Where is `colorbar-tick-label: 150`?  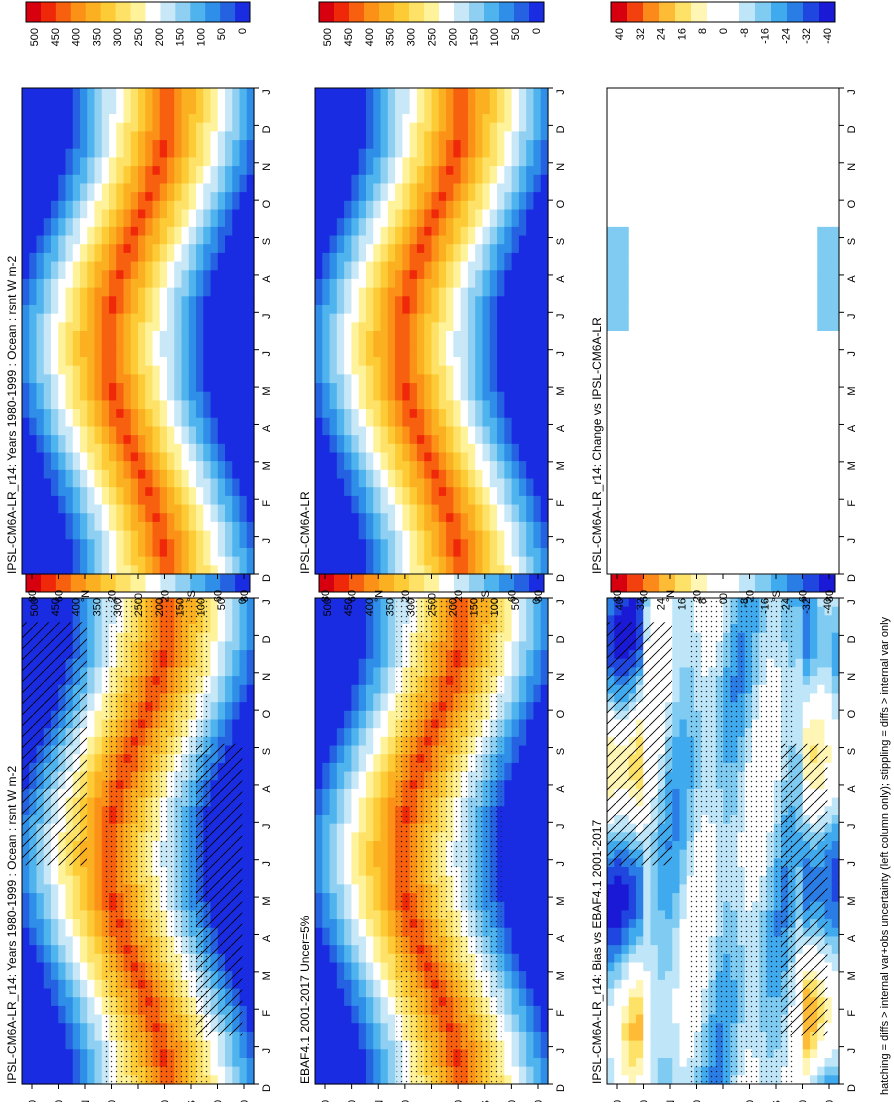 colorbar-tick-label: 150 is located at coordinates (474, 37).